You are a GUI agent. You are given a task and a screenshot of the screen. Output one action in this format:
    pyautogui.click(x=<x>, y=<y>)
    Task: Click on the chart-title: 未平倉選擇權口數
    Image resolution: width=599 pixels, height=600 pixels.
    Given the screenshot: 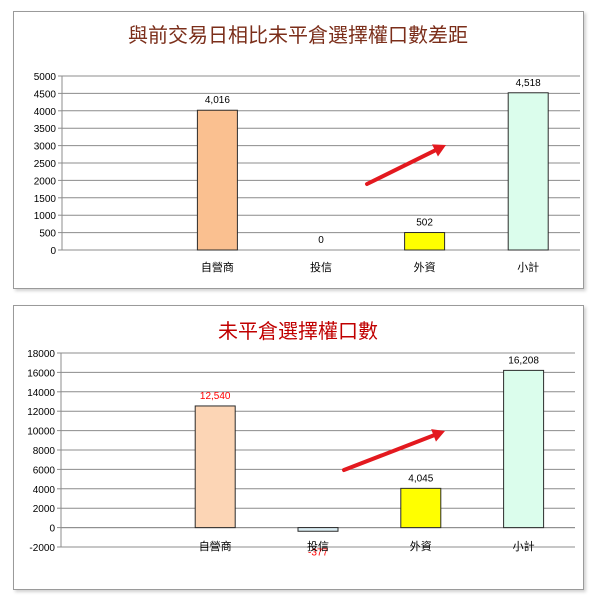 What is the action you would take?
    pyautogui.click(x=298, y=331)
    